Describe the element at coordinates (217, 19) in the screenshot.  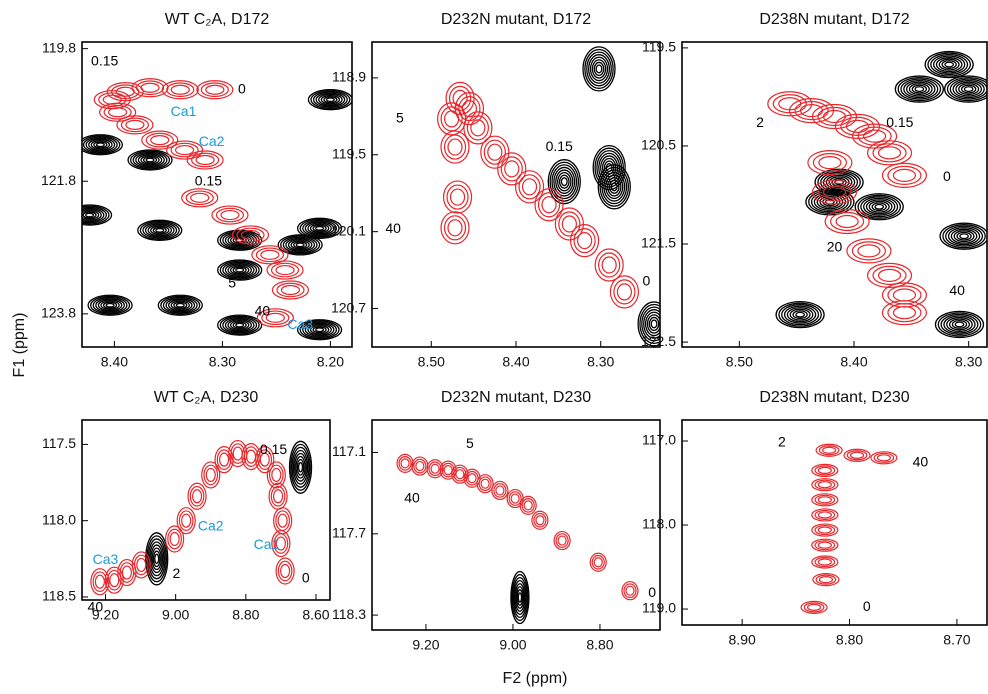
I see `panel-title: WT C₂A, D172` at that location.